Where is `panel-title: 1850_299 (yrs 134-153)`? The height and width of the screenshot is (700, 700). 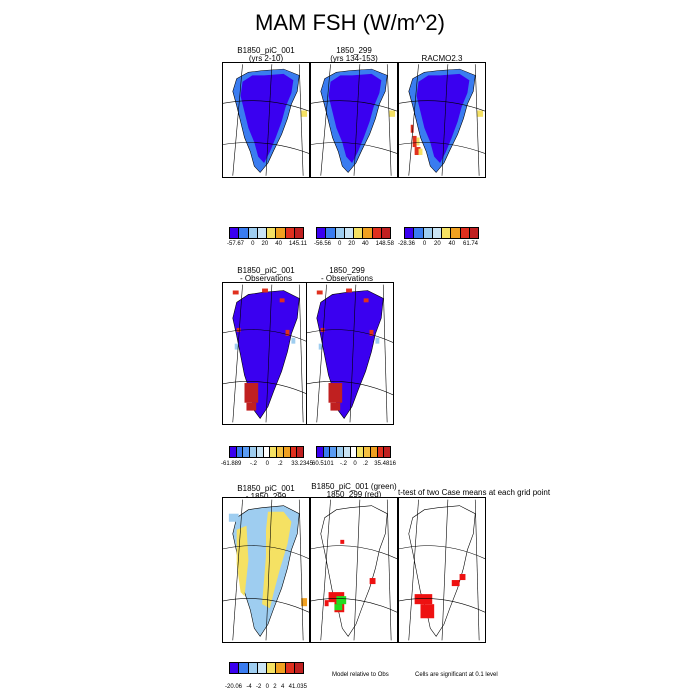 panel-title: 1850_299 (yrs 134-153) is located at coordinates (354, 54).